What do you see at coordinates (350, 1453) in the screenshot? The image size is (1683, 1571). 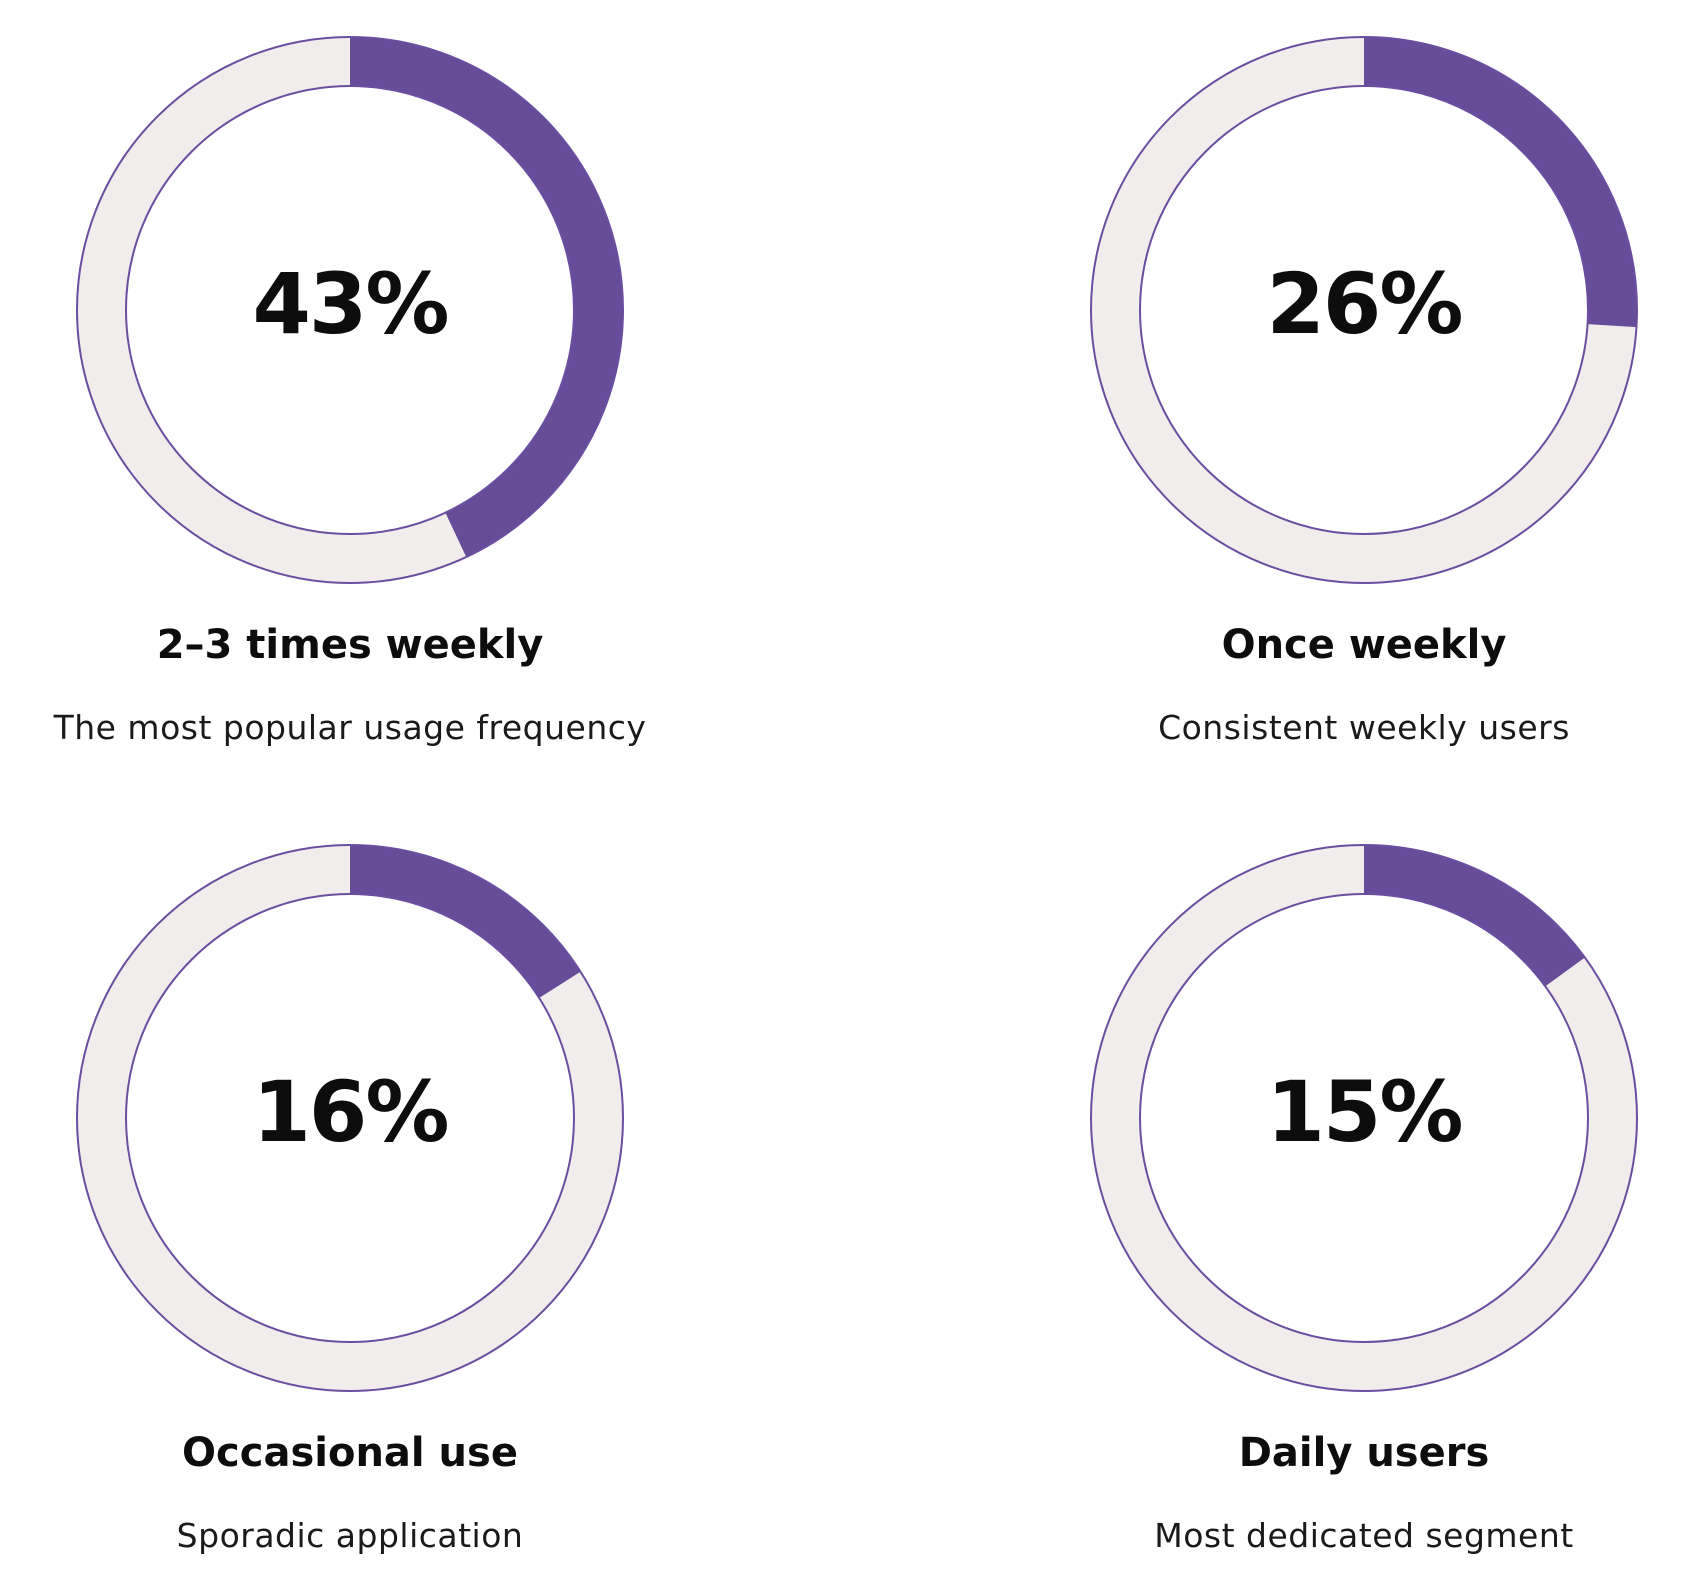 I see `segment-title: Occasional use` at bounding box center [350, 1453].